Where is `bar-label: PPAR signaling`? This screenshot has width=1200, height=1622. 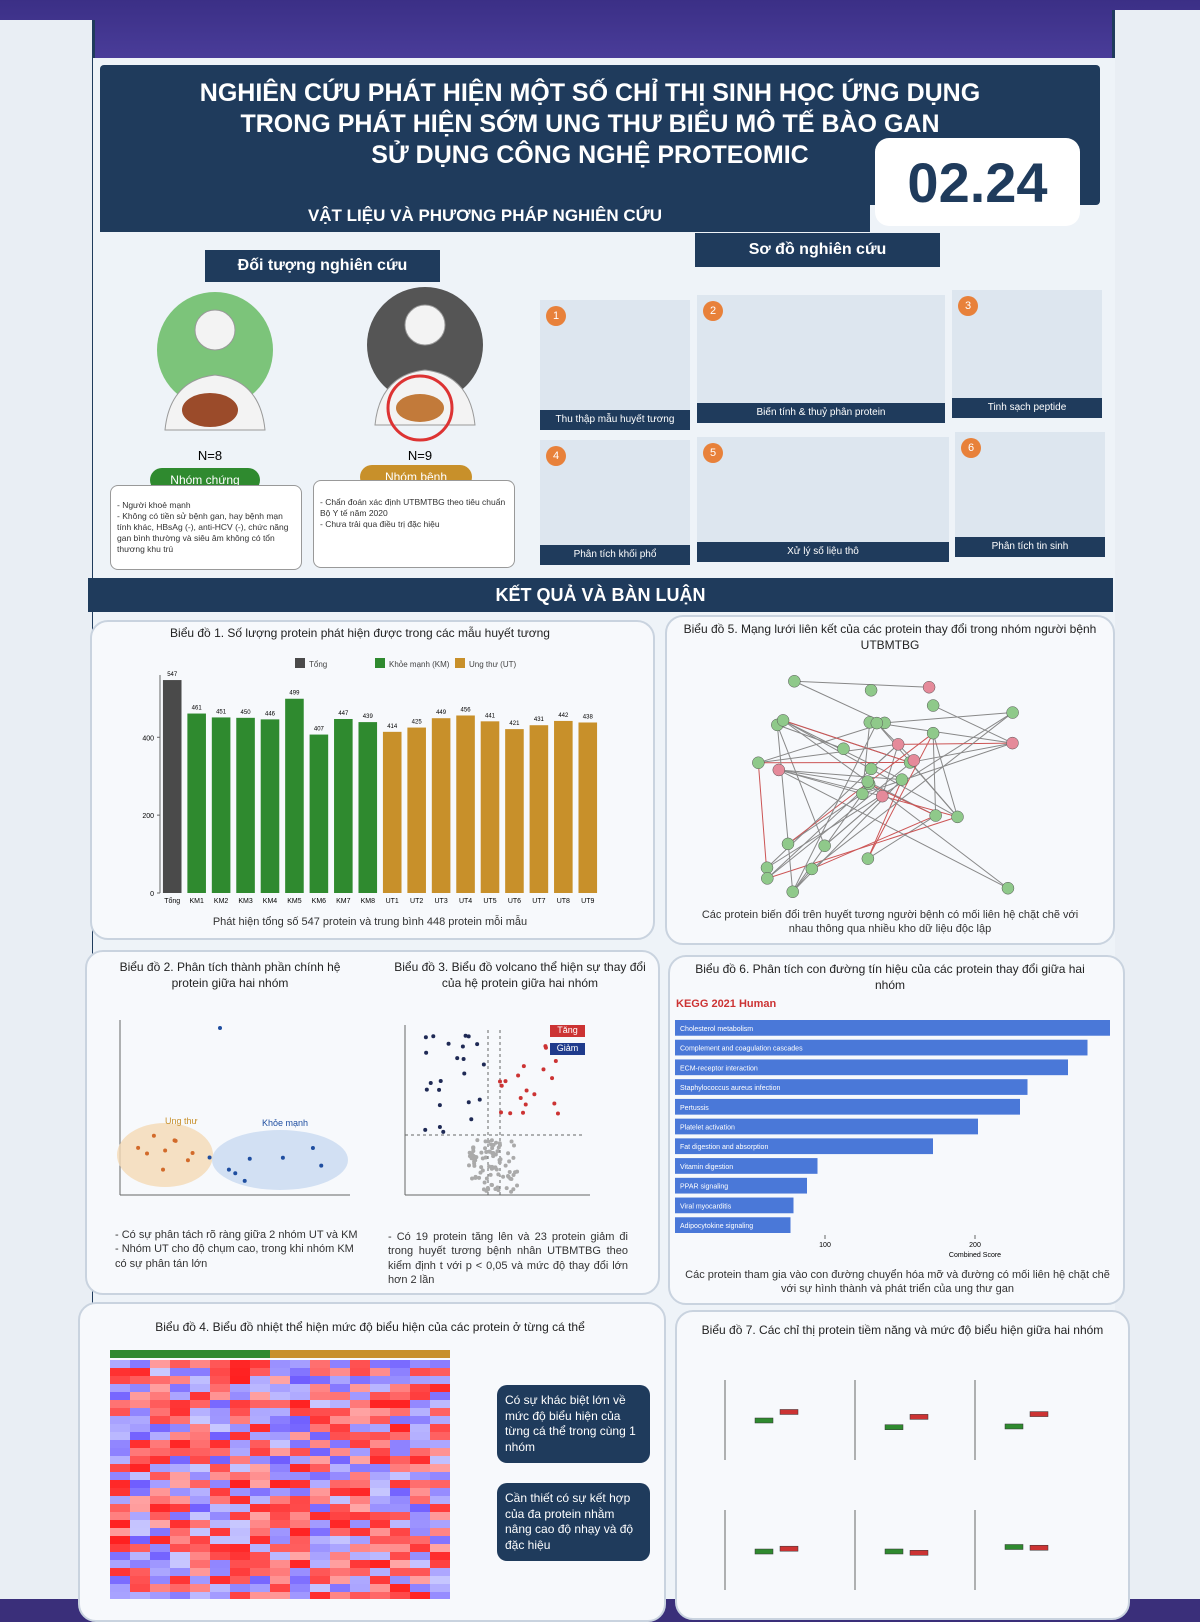 bar-label: PPAR signaling is located at coordinates (704, 1187).